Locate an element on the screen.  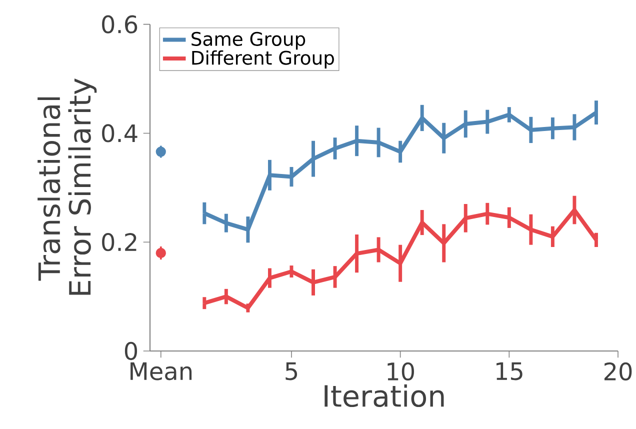
y-tick-label: 0 is located at coordinates (131, 351).